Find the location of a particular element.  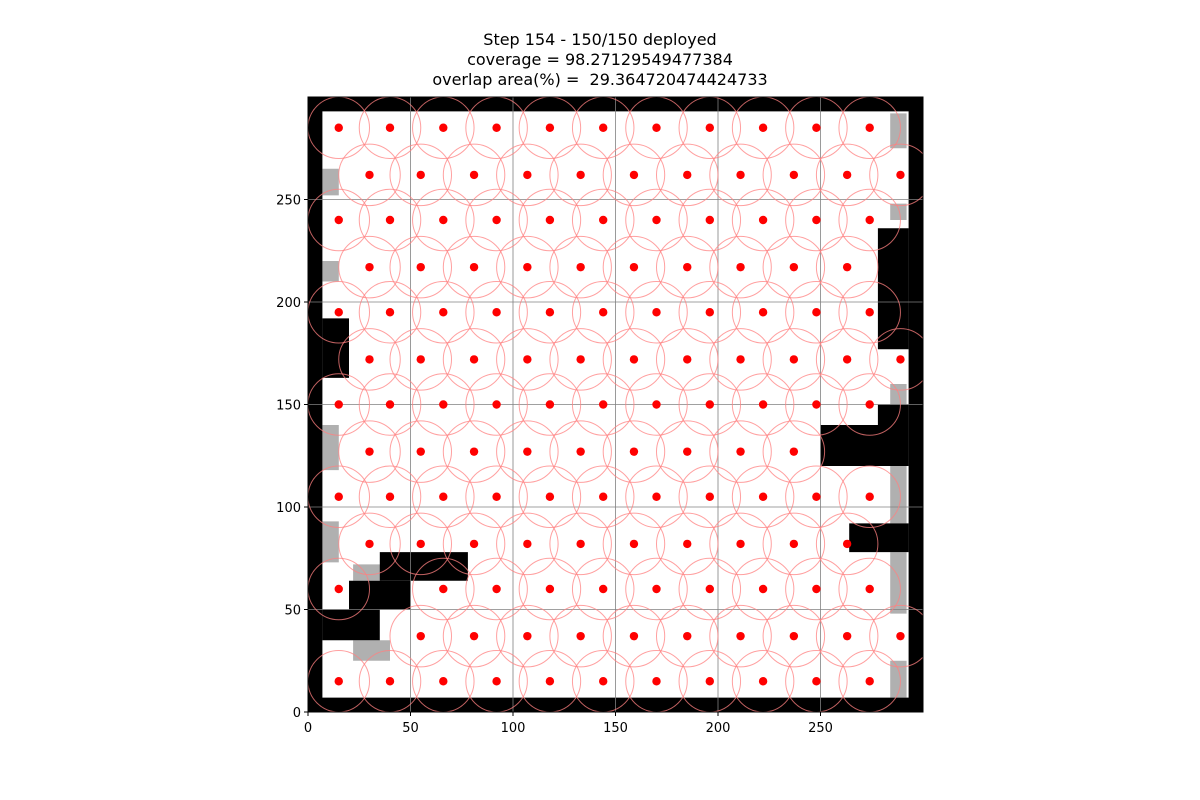

y-tick-label-150: 150 is located at coordinates (288, 406).